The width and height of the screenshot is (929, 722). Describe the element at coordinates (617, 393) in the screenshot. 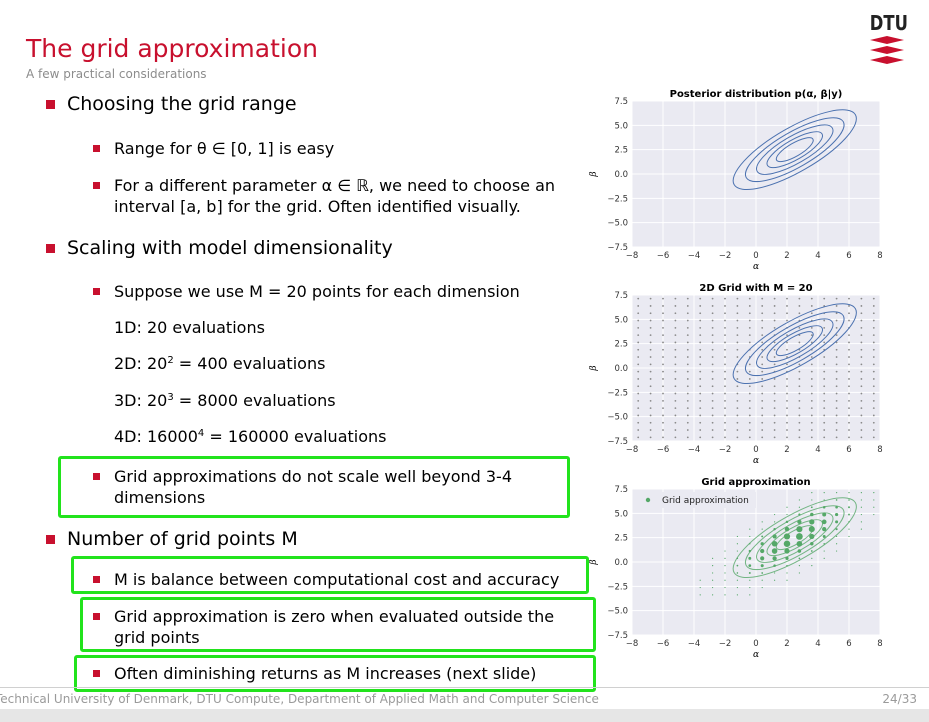

I see `y-tick-label: −2.5` at that location.